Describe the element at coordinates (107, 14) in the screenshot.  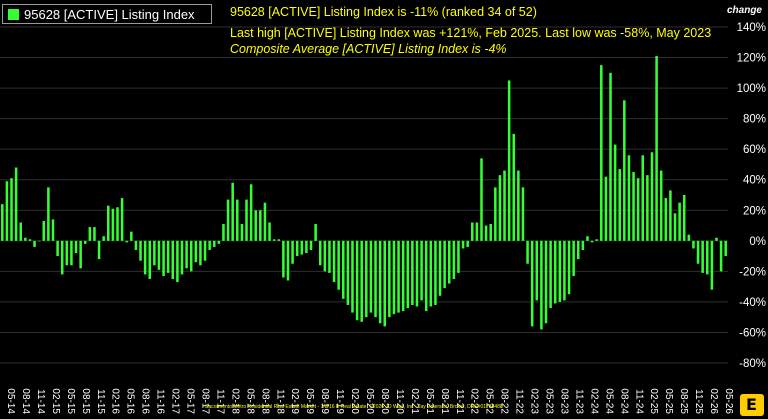
I see `legend: 95628 [ACTIVE] Listing Index` at that location.